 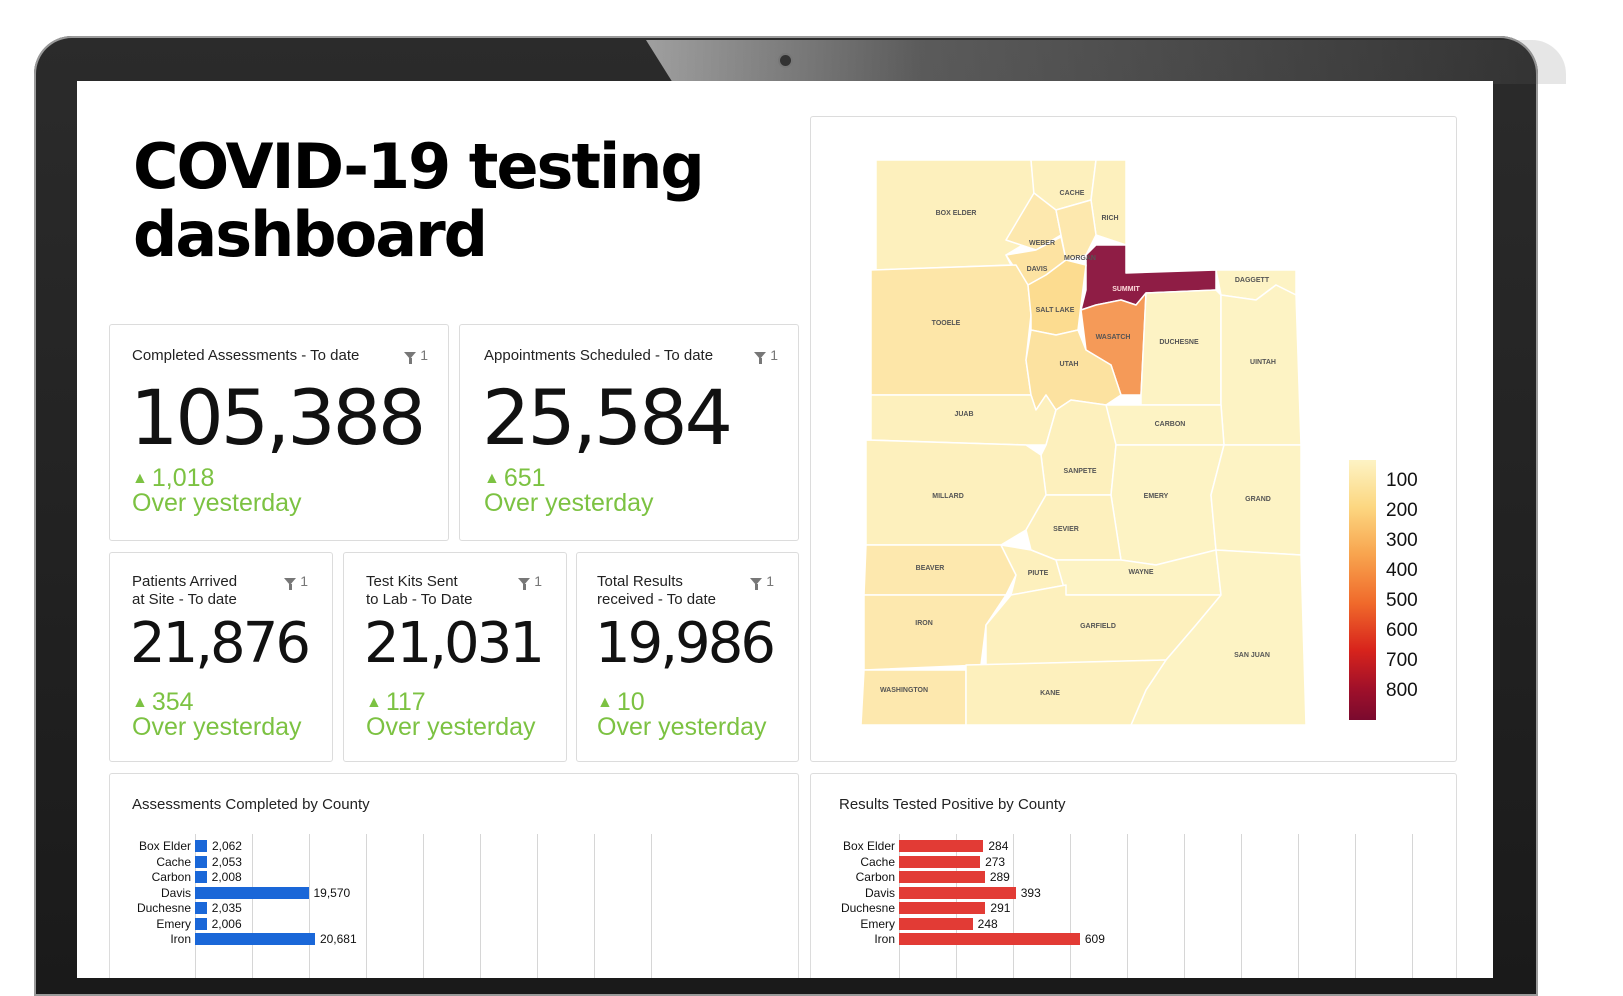 I want to click on map-label: EMERY, so click(x=1156, y=496).